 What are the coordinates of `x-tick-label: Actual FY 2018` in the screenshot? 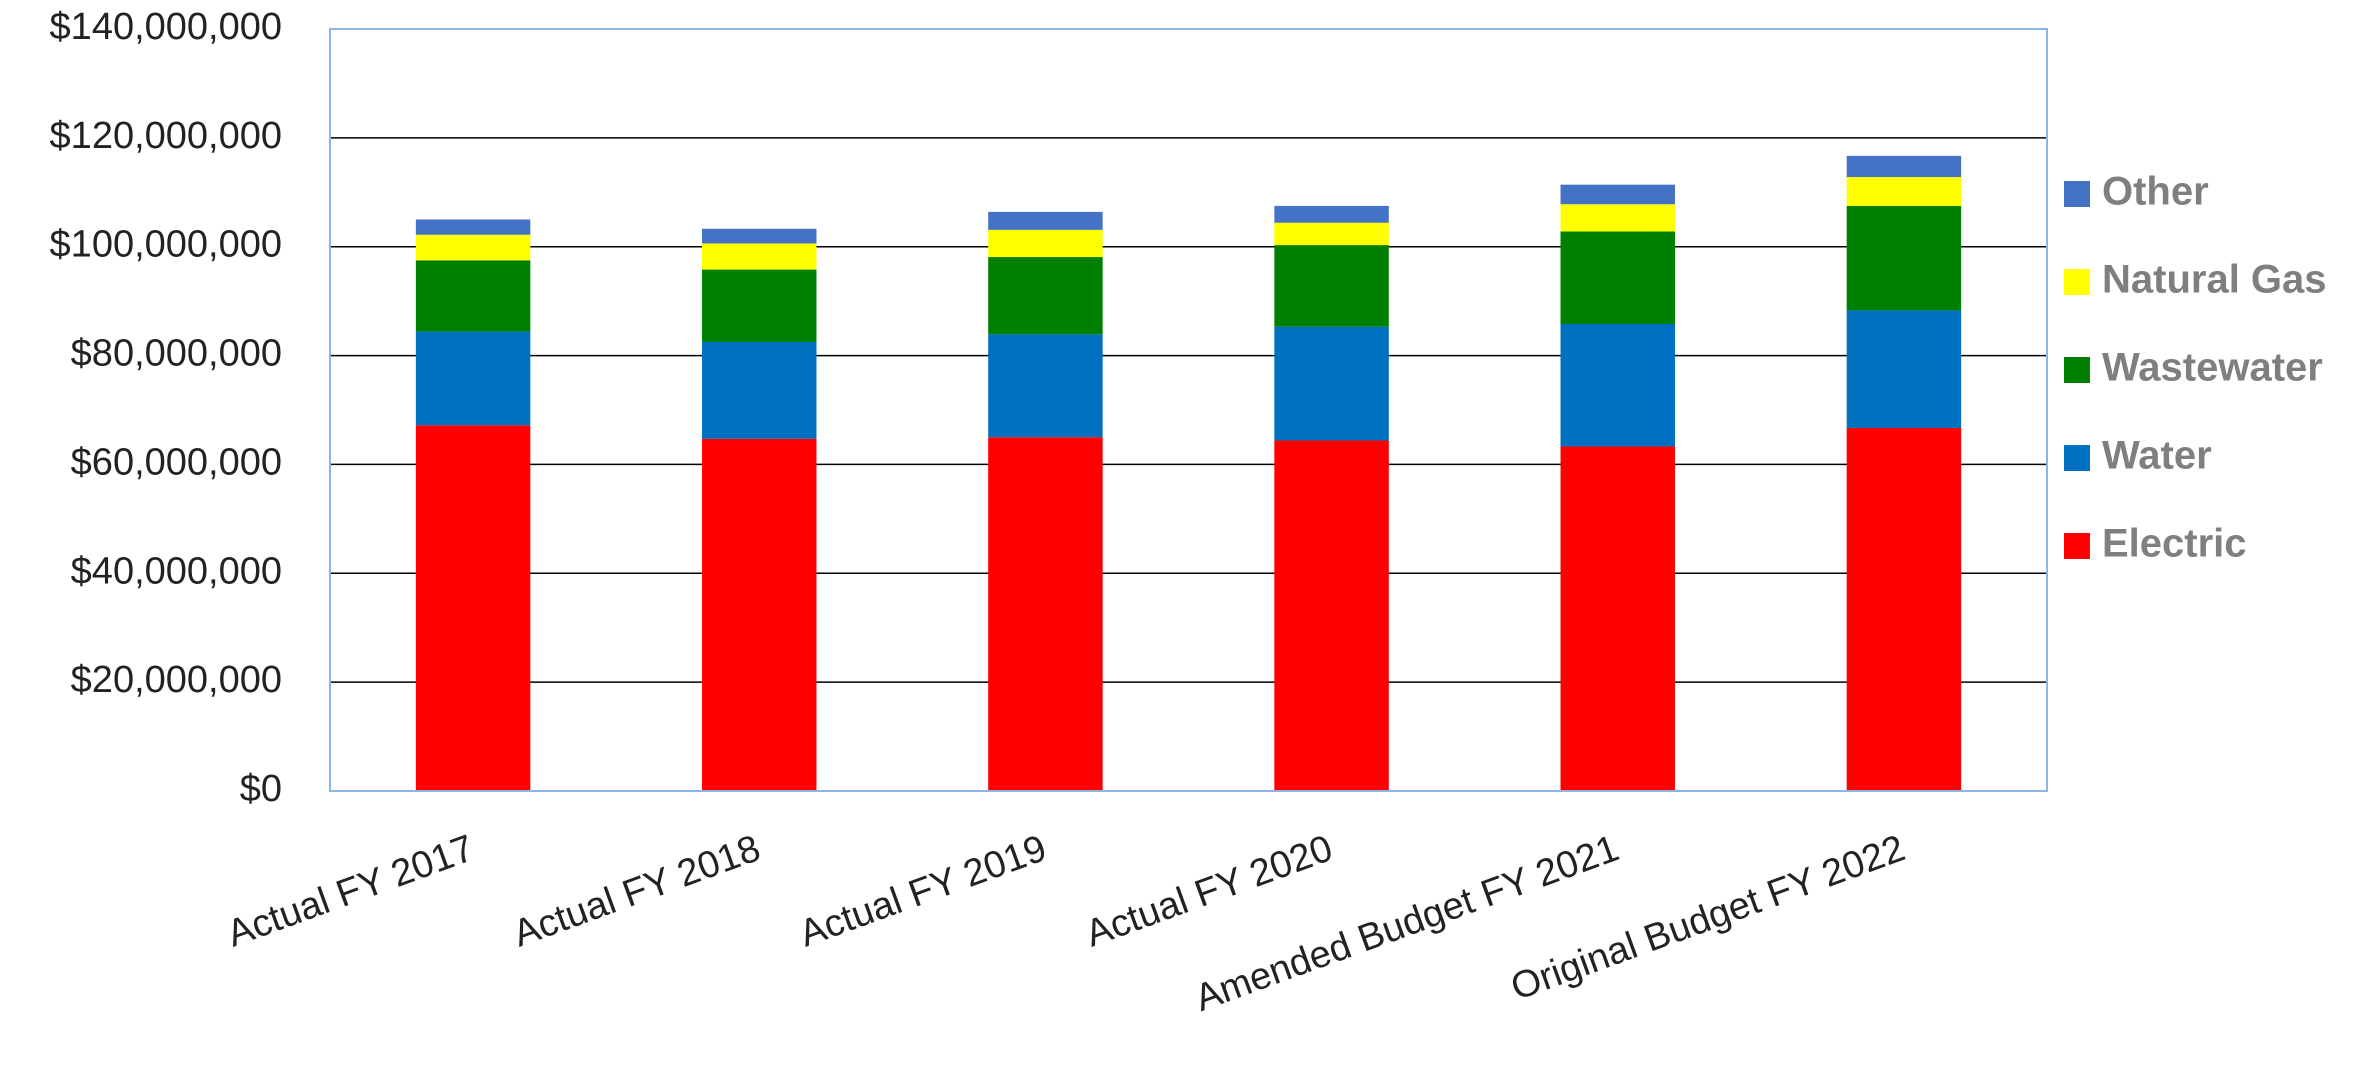 It's located at (637, 891).